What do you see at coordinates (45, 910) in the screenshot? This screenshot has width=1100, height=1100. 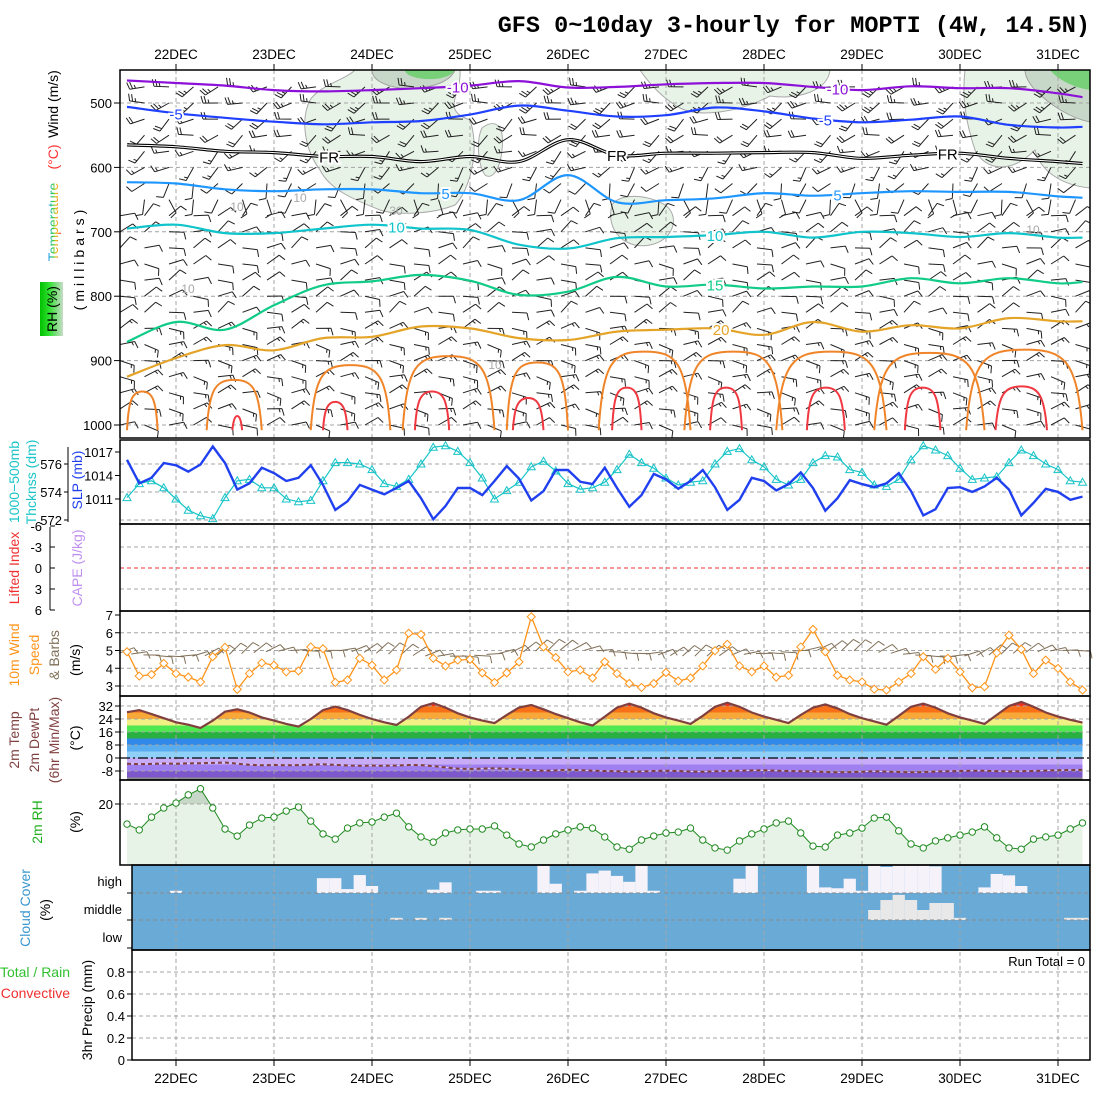 I see `cloud-unit-label: (%)` at bounding box center [45, 910].